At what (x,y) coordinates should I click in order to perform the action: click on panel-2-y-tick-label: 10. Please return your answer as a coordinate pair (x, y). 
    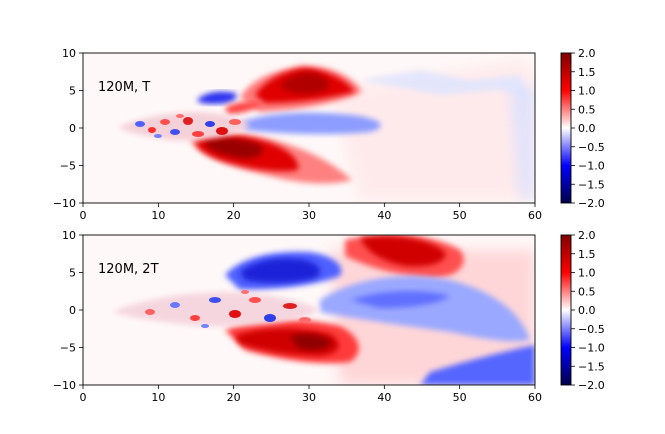
    Looking at the image, I should click on (69, 235).